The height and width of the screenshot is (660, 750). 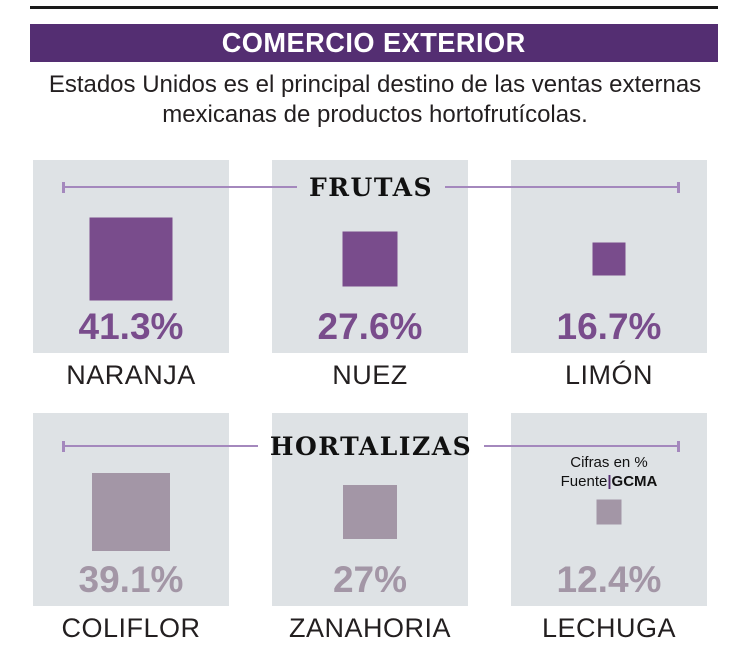 What do you see at coordinates (609, 511) in the screenshot?
I see `lechuga-square` at bounding box center [609, 511].